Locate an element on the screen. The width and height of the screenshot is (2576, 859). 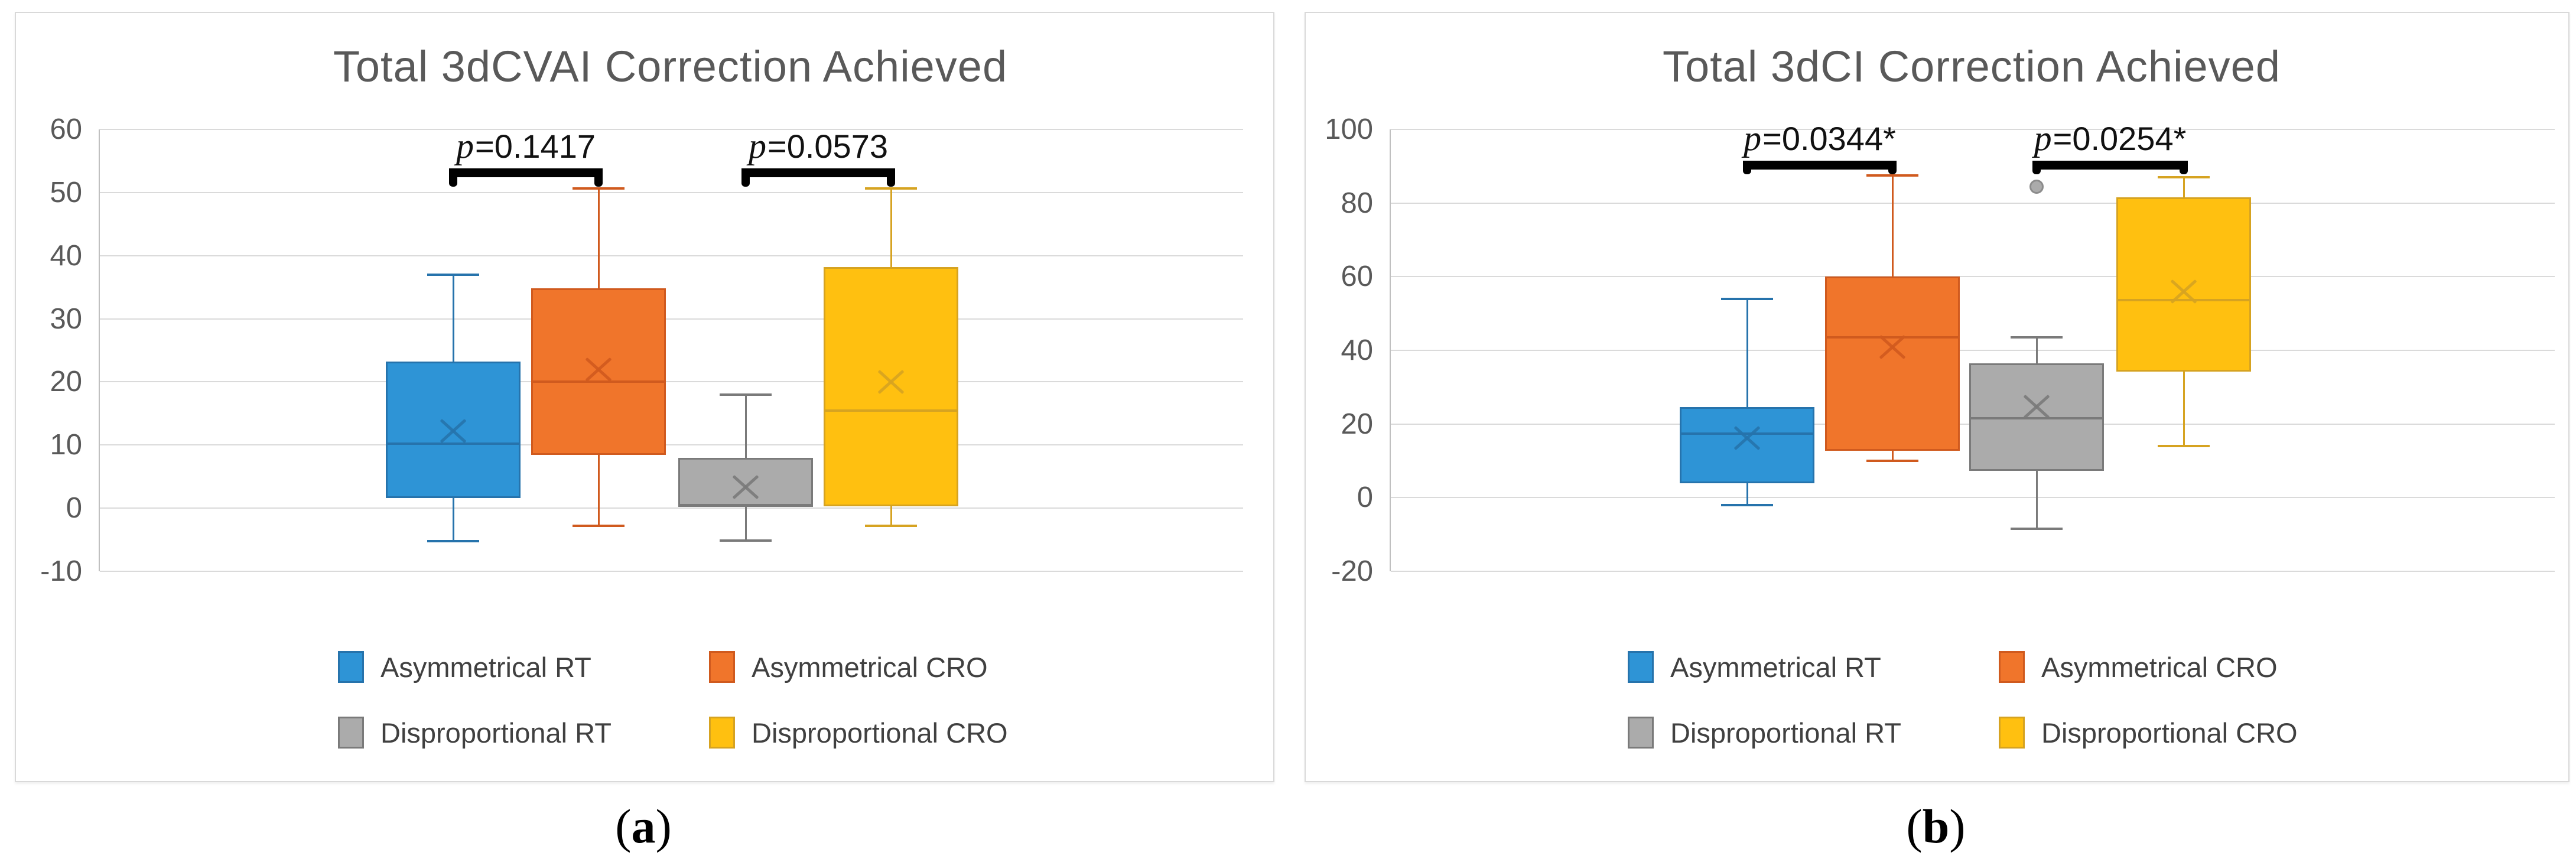
p-value-label: p=0.0344* is located at coordinates (1820, 138).